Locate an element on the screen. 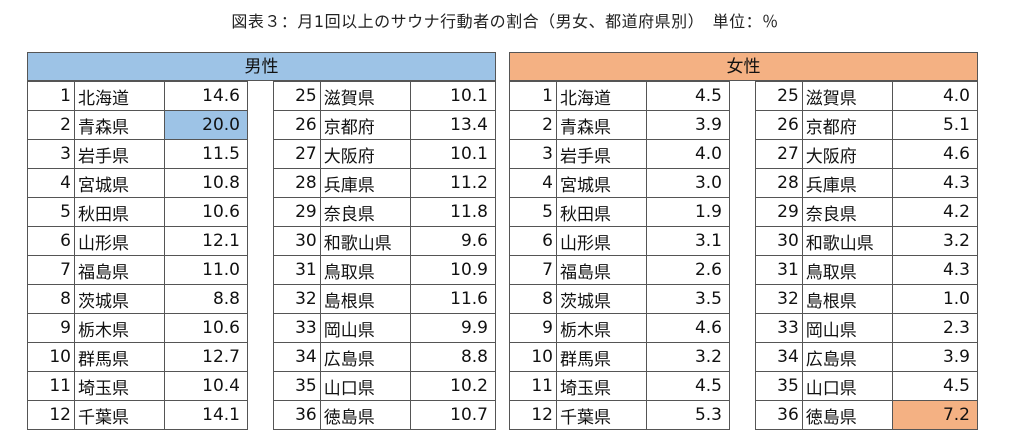  prefecture-cell: 栃木県 is located at coordinates (119, 328).